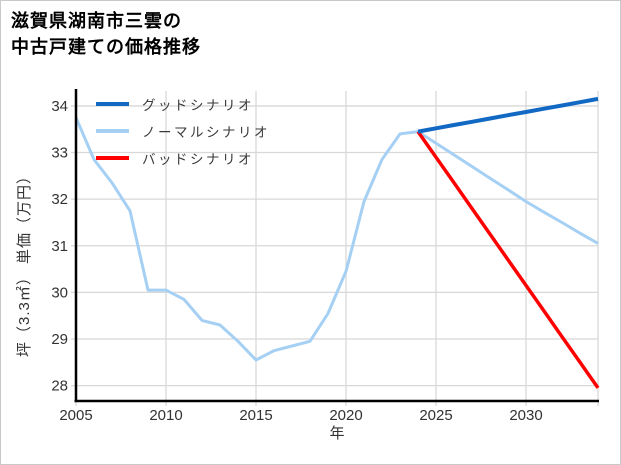  What do you see at coordinates (59, 106) in the screenshot?
I see `y-tick-label-34: 34` at bounding box center [59, 106].